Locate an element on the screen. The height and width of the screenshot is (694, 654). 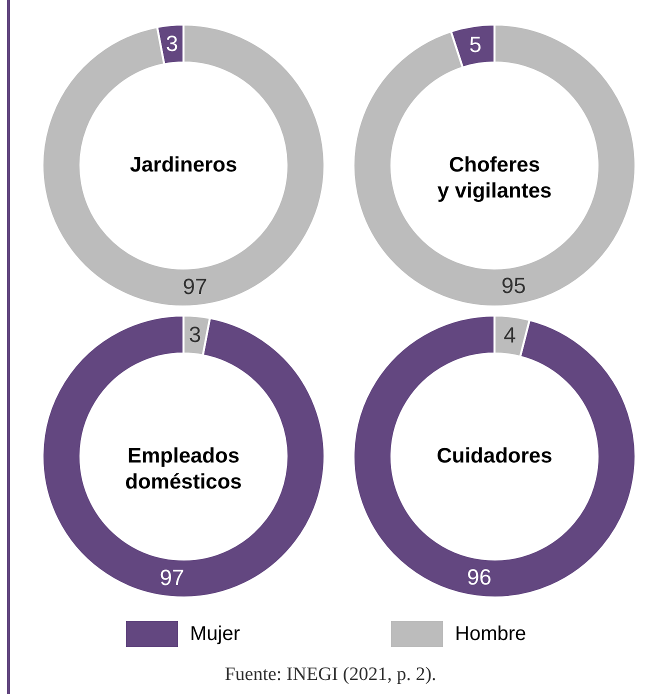
data-label: 95 is located at coordinates (513, 285).